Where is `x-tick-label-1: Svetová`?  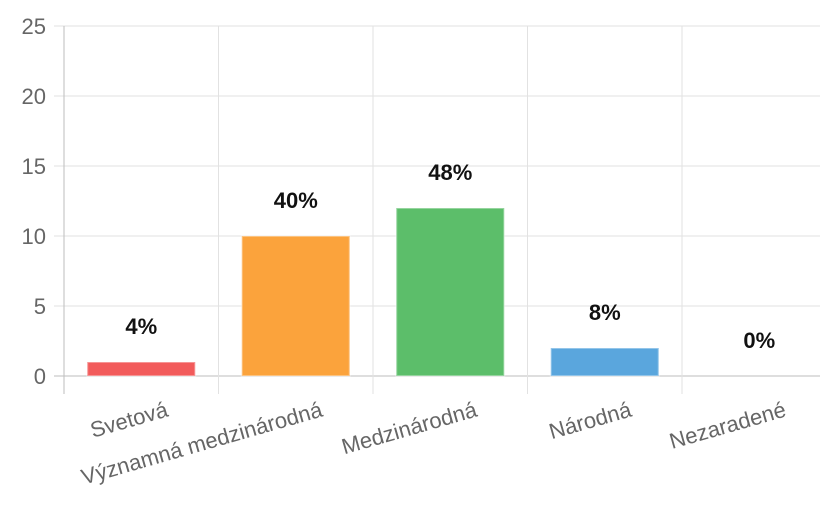 x-tick-label-1: Svetová is located at coordinates (129, 420).